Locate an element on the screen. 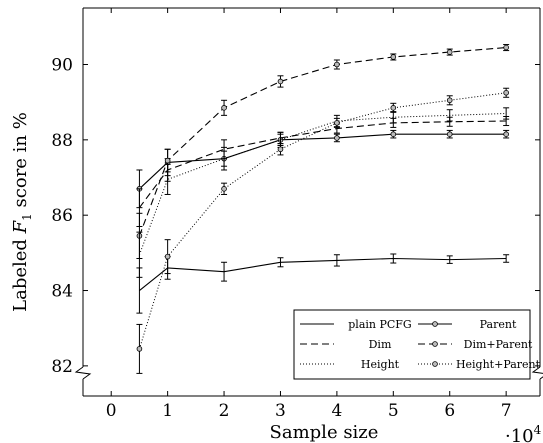 This screenshot has width=543, height=443. legend-label: Height+Parent is located at coordinates (498, 364).